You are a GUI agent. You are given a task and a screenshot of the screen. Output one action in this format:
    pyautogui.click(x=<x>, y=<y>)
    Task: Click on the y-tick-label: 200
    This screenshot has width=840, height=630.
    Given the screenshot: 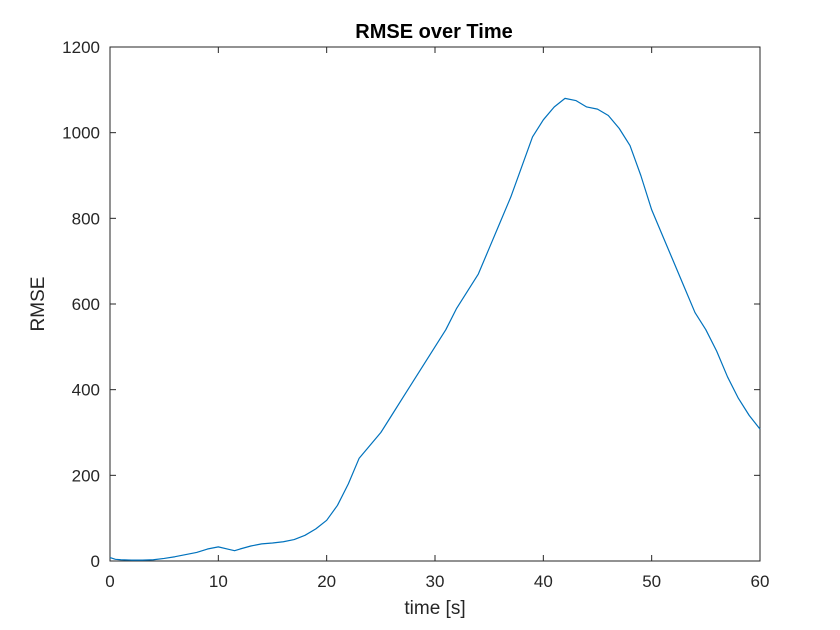 What is the action you would take?
    pyautogui.click(x=86, y=475)
    